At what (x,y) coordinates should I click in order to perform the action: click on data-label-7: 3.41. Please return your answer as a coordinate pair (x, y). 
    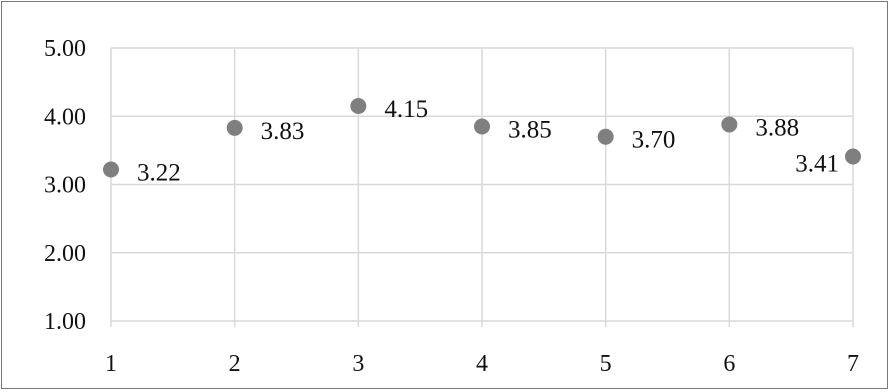
    Looking at the image, I should click on (817, 164).